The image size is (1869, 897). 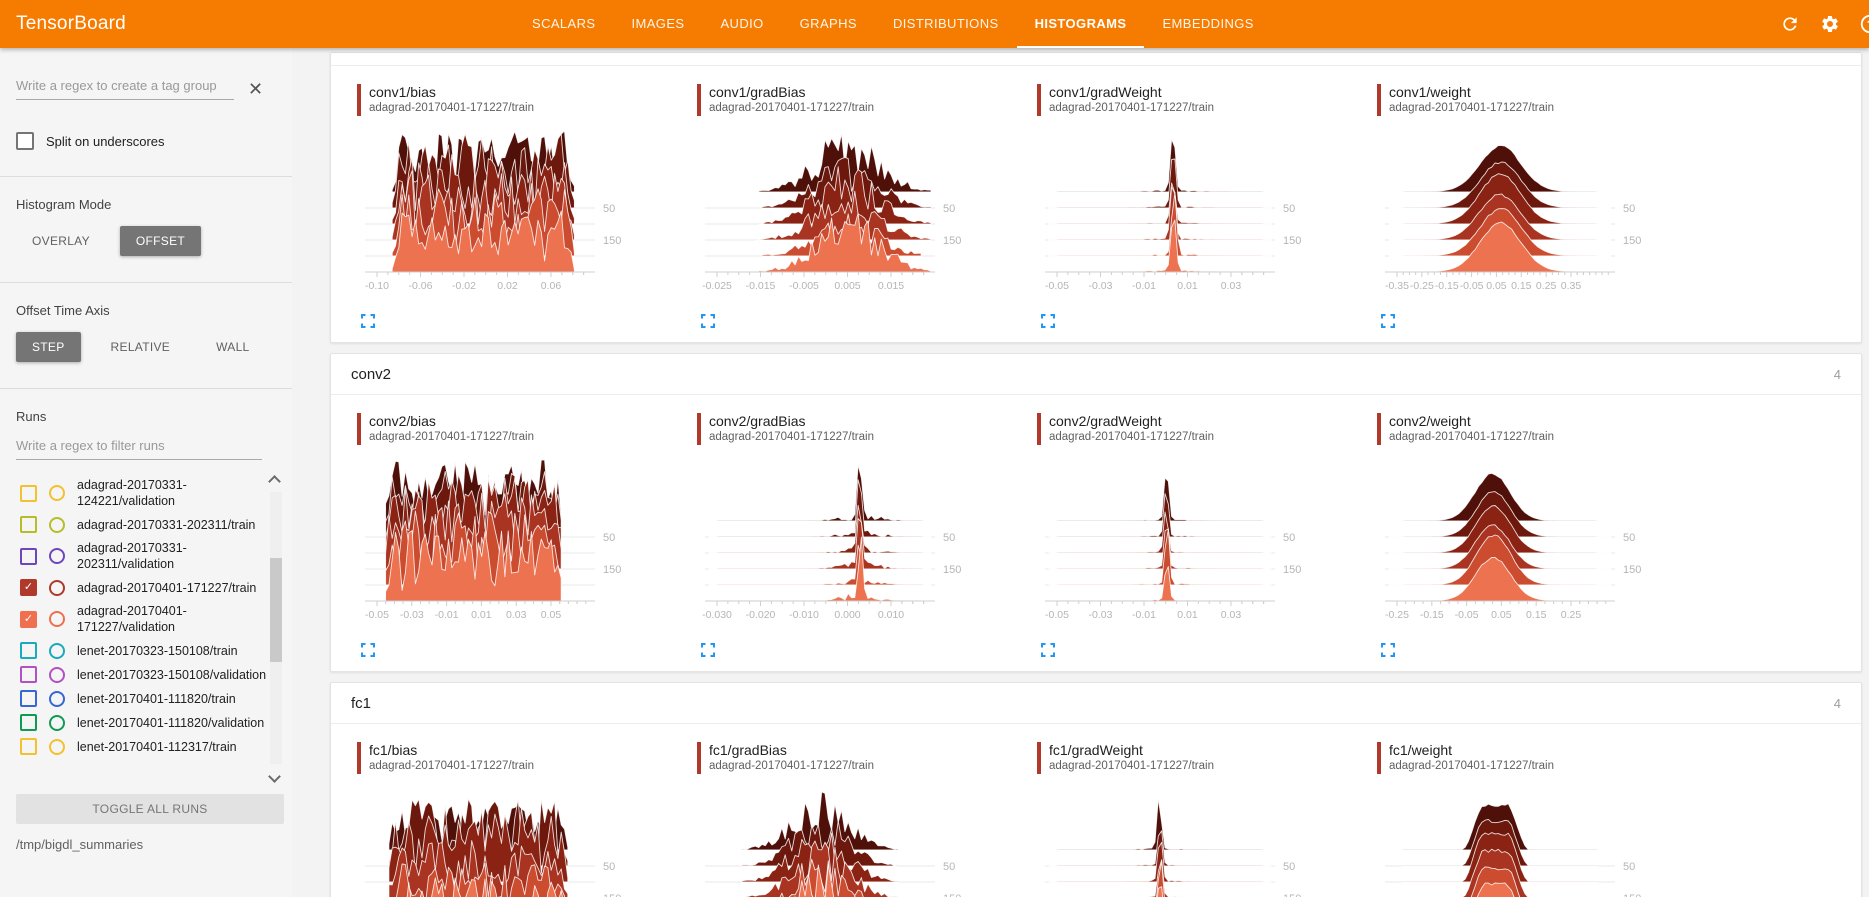 What do you see at coordinates (274, 481) in the screenshot?
I see `scroll-up-icon` at bounding box center [274, 481].